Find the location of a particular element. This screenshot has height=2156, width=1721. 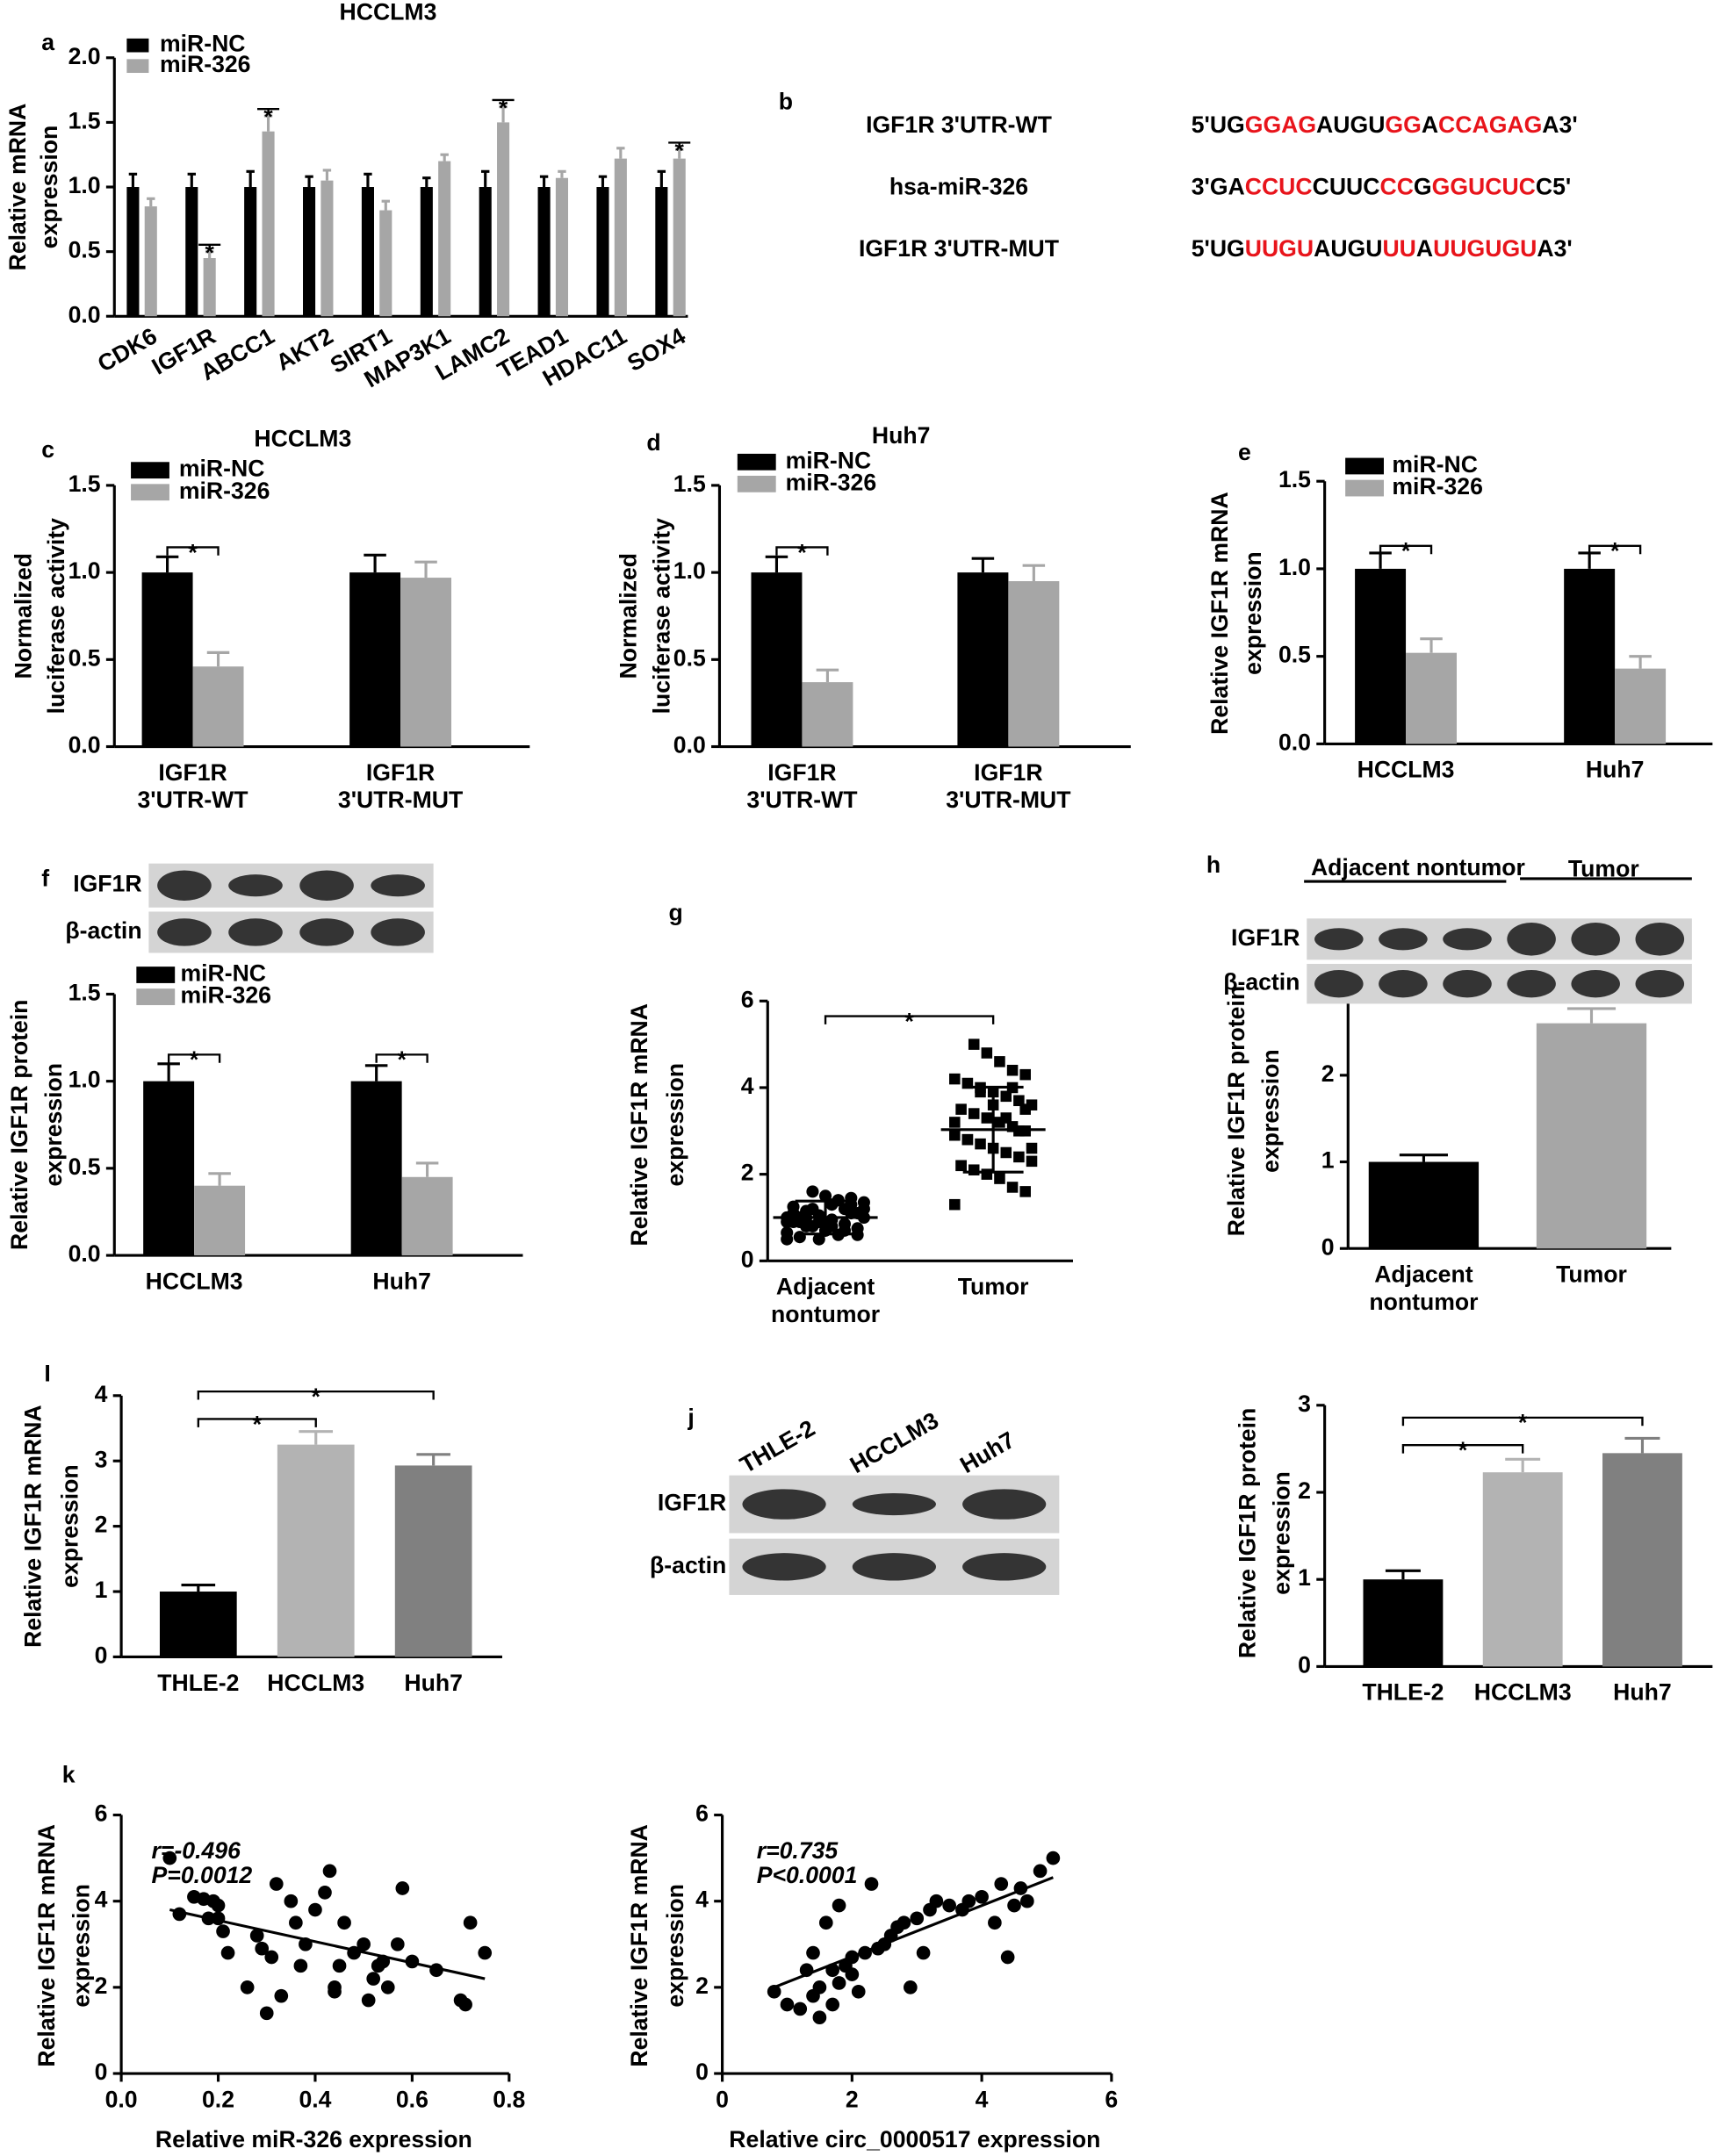

y-axis-label: luciferase activity is located at coordinates (56, 616).